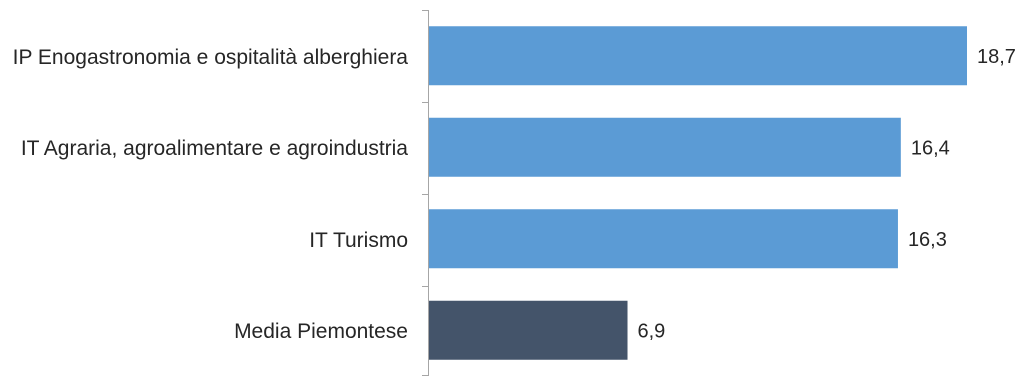 The width and height of the screenshot is (1026, 379). What do you see at coordinates (930, 149) in the screenshot?
I see `value-label: 16,4` at bounding box center [930, 149].